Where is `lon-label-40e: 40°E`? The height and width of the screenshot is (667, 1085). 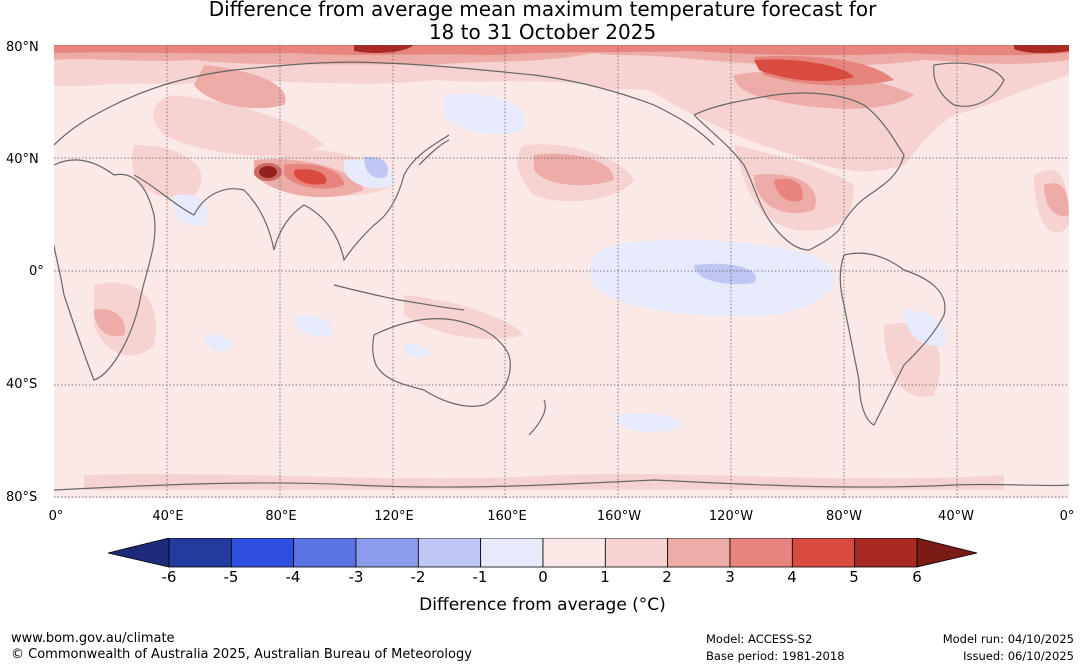
lon-label-40e: 40°E is located at coordinates (168, 516).